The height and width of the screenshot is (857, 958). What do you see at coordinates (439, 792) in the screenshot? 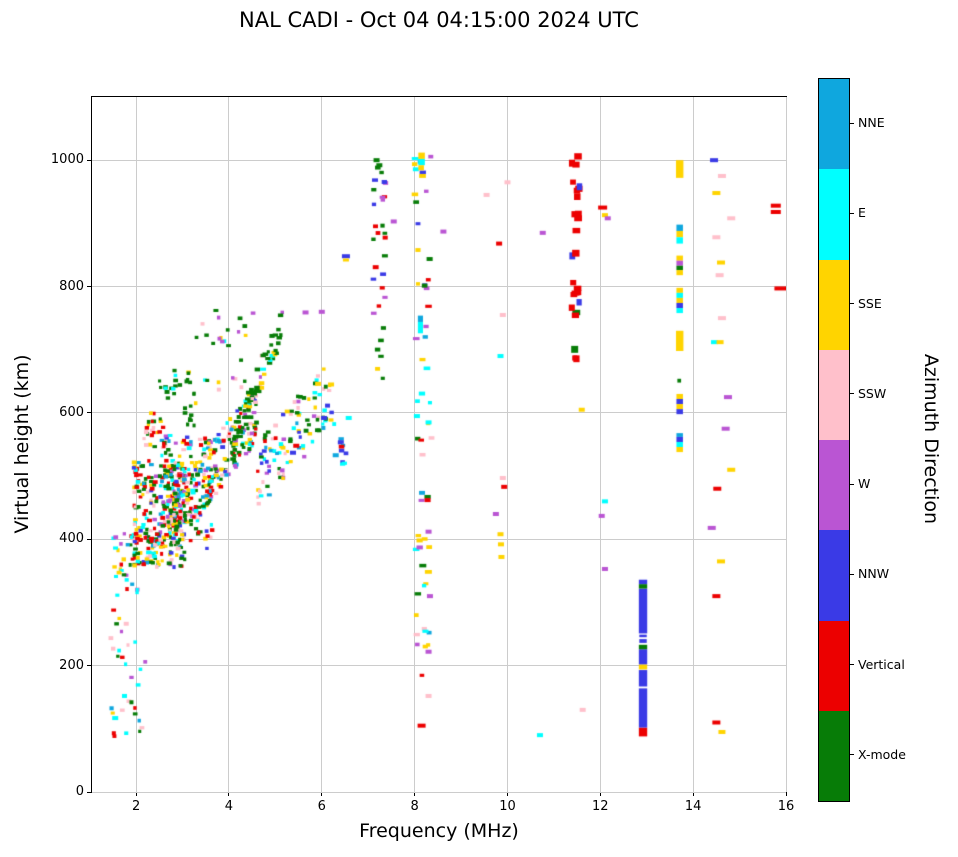
I see `gridline-y` at bounding box center [439, 792].